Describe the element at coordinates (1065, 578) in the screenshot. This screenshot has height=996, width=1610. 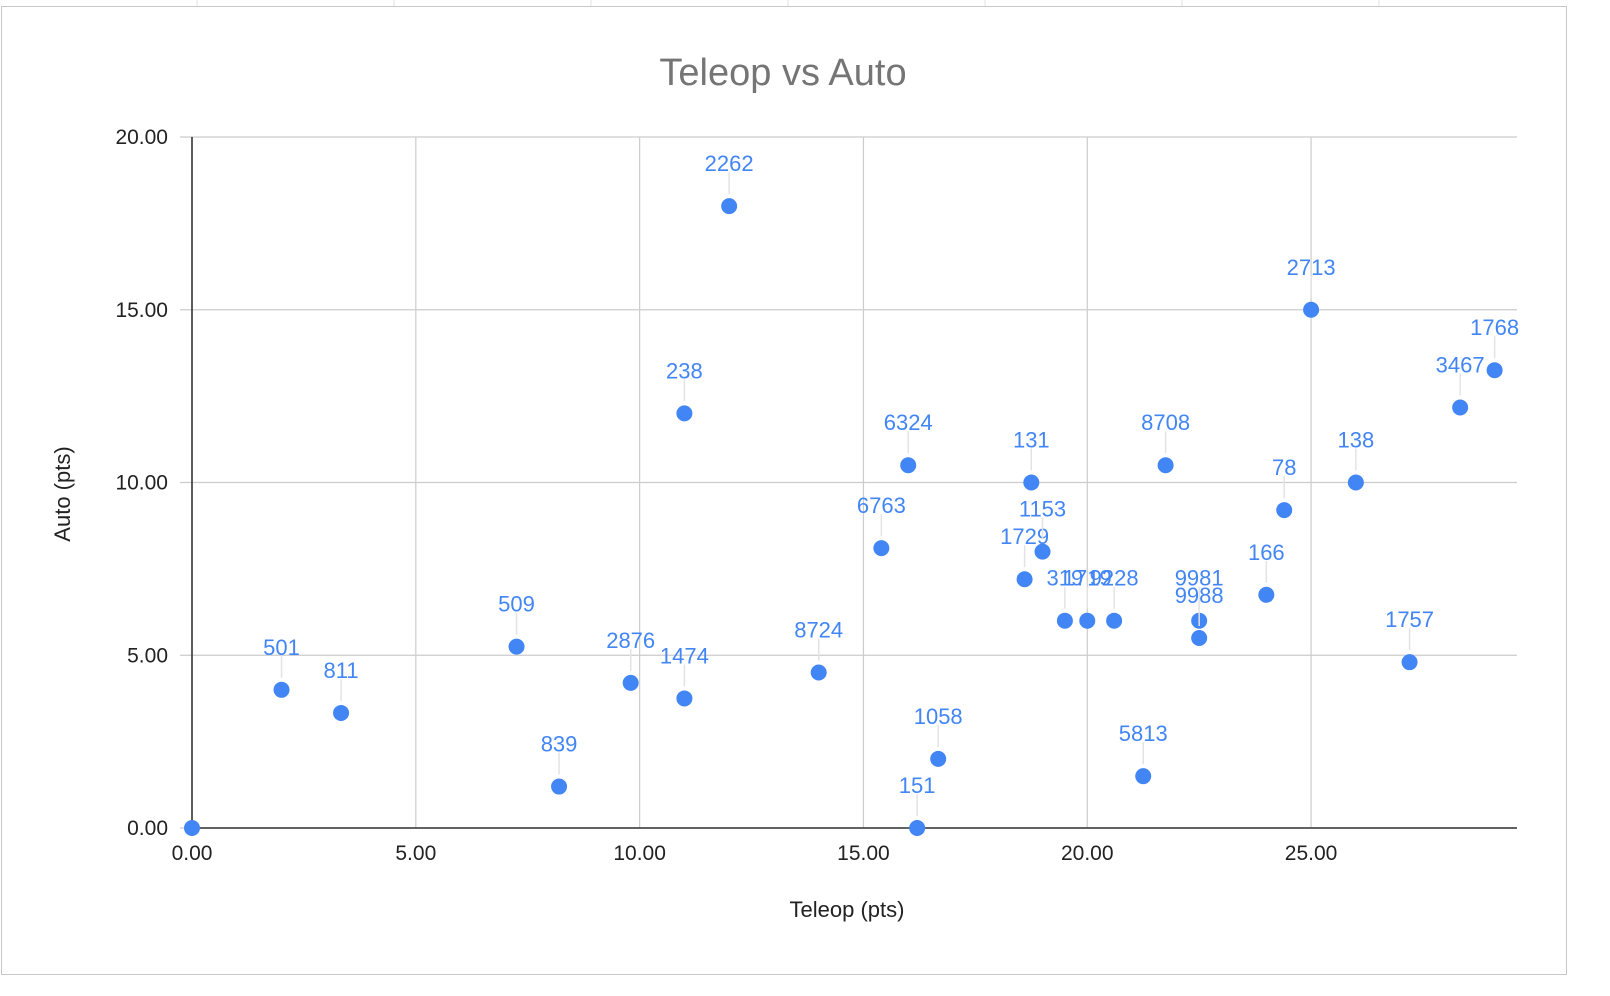
I see `point-label: 319` at that location.